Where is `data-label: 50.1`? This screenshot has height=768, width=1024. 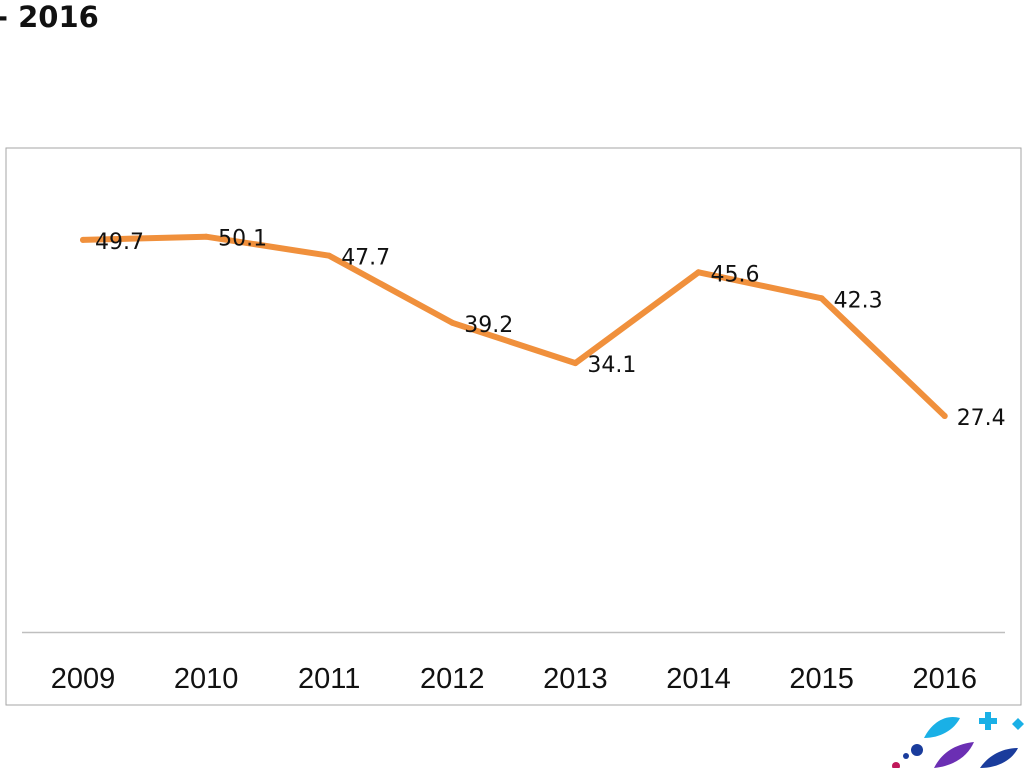
data-label: 50.1 is located at coordinates (242, 239).